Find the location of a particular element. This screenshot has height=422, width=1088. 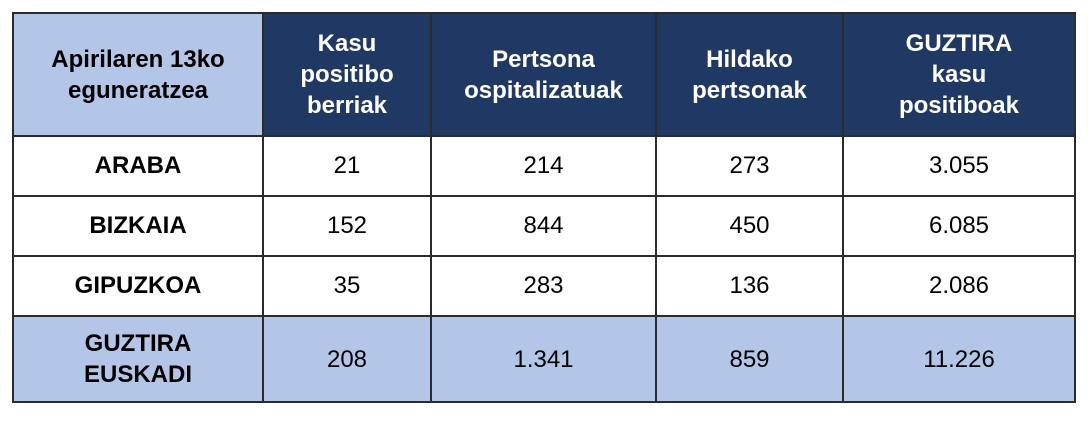

table-row: BIZKAIA 152 844 450 6.085 is located at coordinates (544, 226).